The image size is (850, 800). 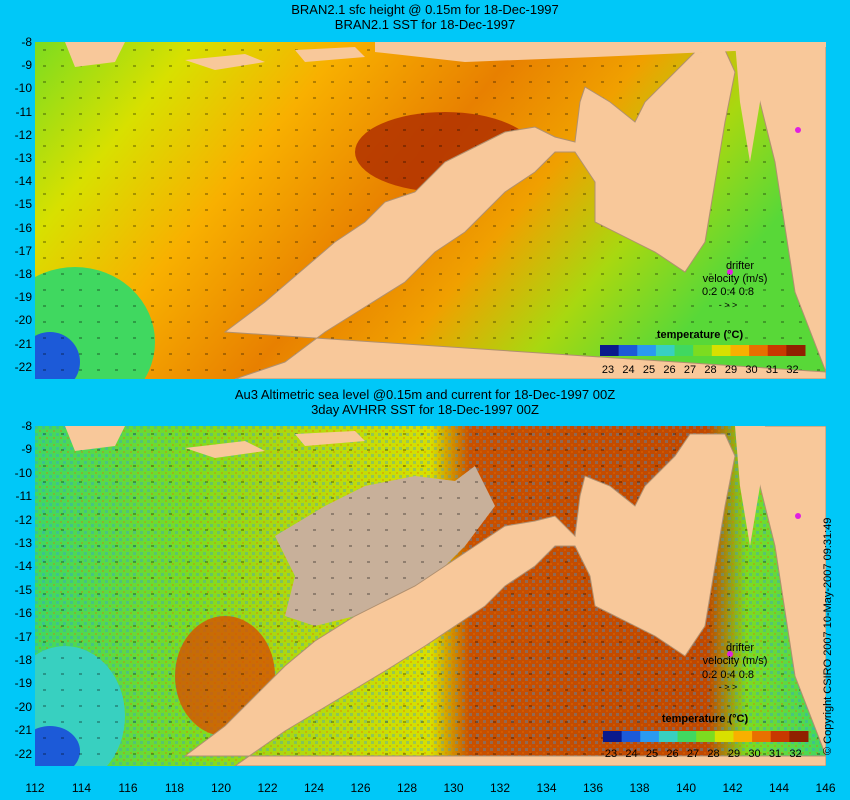 What do you see at coordinates (407, 788) in the screenshot?
I see `x-tick-label: 128` at bounding box center [407, 788].